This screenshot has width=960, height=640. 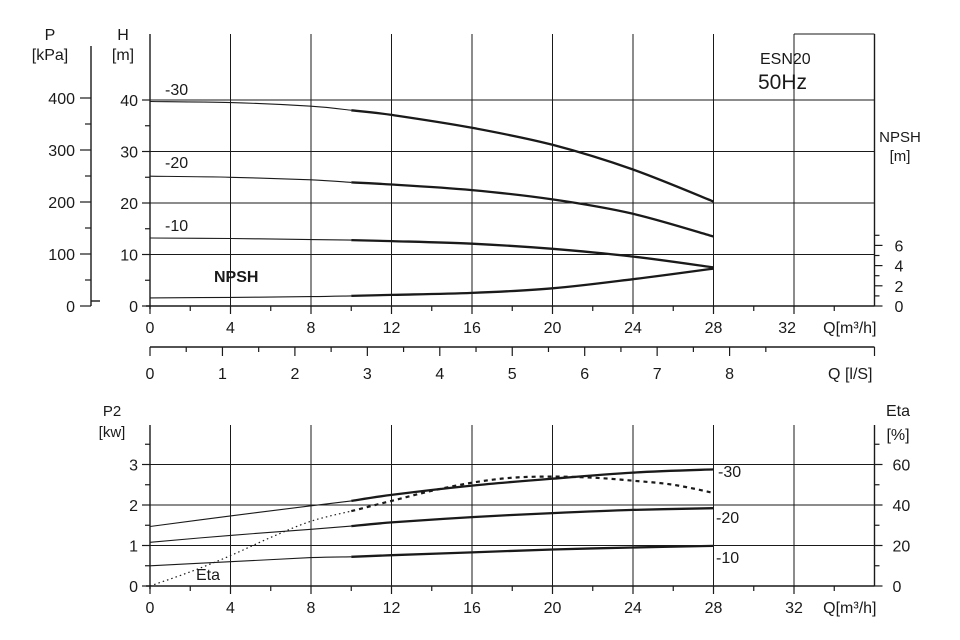 I want to click on q-axis-title: Q[m³/h], so click(x=849, y=328).